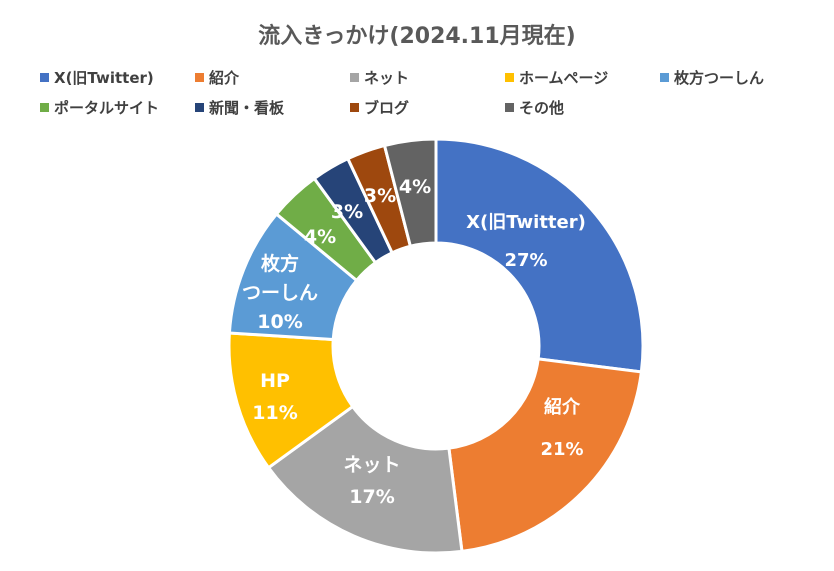  Describe the element at coordinates (279, 322) in the screenshot. I see `data-label: 10%` at that location.